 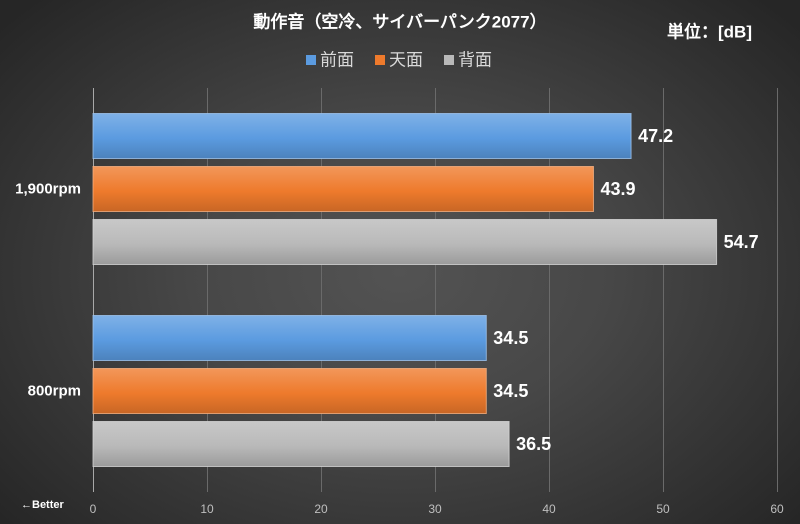 I want to click on legend: 前面 天面 背面, so click(x=399, y=60).